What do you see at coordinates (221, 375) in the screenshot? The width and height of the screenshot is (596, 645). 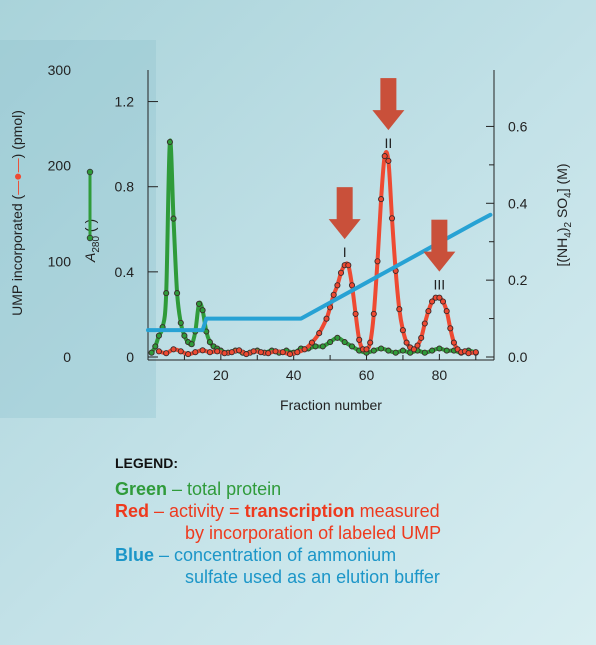 I see `x-tick-label: 20` at bounding box center [221, 375].